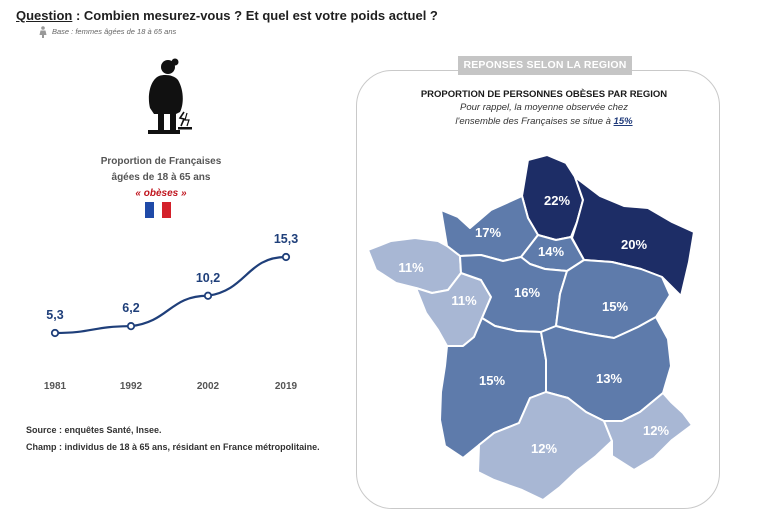 The image size is (770, 515). Describe the element at coordinates (208, 386) in the screenshot. I see `x-tick-label: 2002` at that location.